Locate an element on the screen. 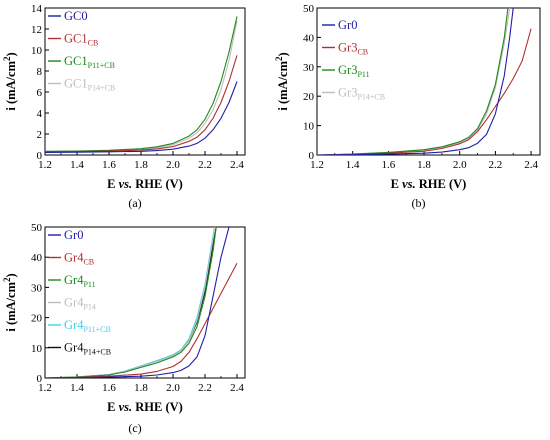 The image size is (550, 440). x-tick-label: 1.8 is located at coordinates (141, 165).